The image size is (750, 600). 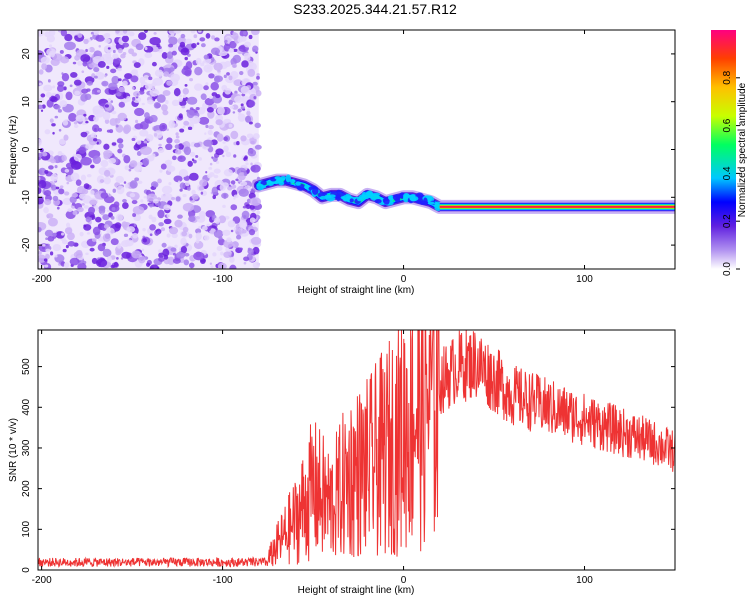 What do you see at coordinates (26, 488) in the screenshot?
I see `y-tick-label: 200` at bounding box center [26, 488].